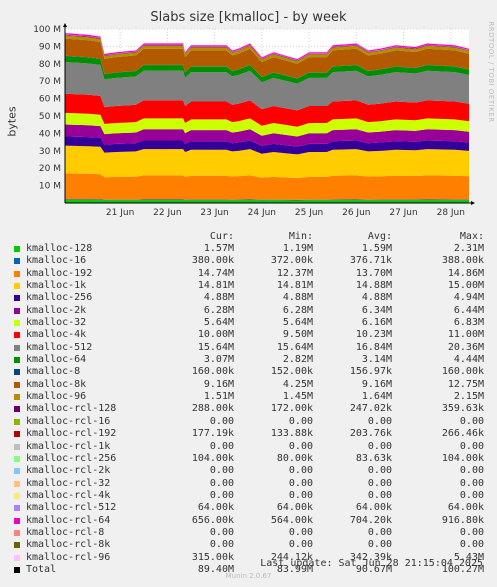  Describe the element at coordinates (297, 310) in the screenshot. I see `legend-min: 6.28M` at that location.